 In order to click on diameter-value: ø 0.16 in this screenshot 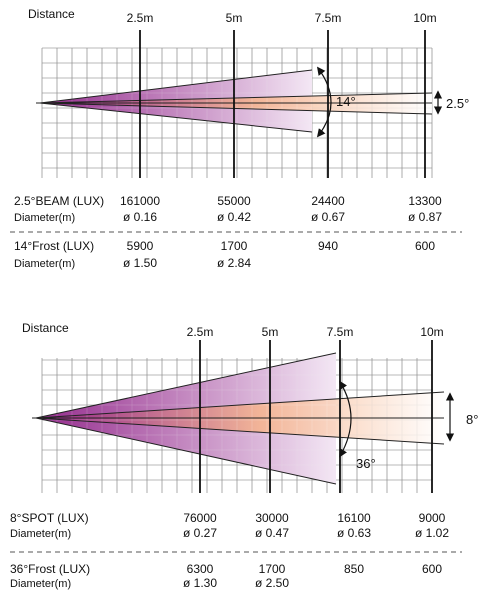, I will do `click(140, 217)`.